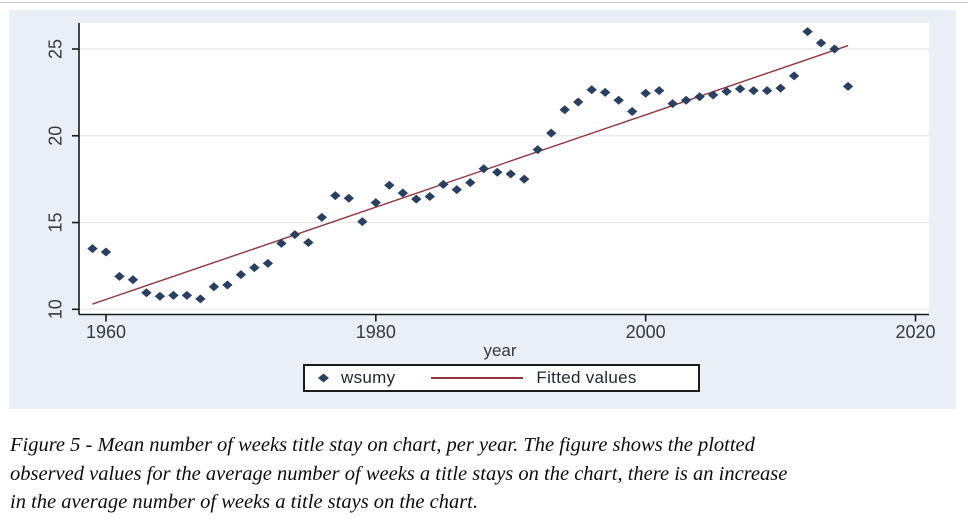 The width and height of the screenshot is (968, 531). Describe the element at coordinates (646, 332) in the screenshot. I see `x-tick-label: 2000` at that location.